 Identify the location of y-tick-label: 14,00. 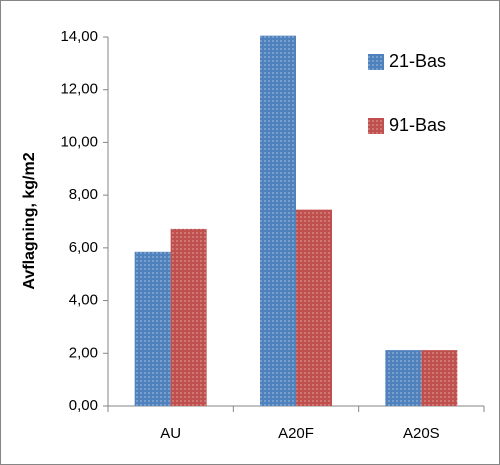
(79, 36).